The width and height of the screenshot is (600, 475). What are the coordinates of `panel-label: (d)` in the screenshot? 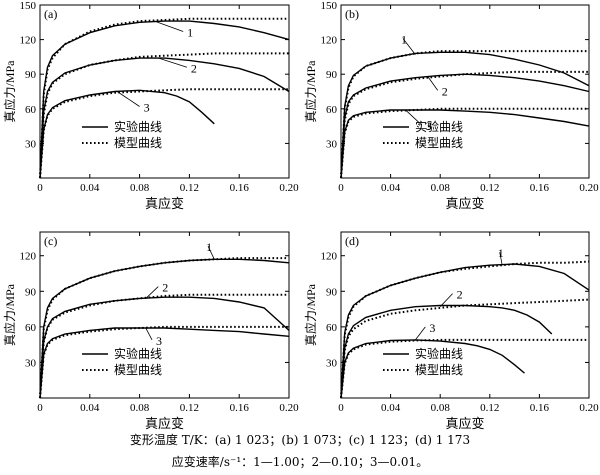 It's located at (352, 241).